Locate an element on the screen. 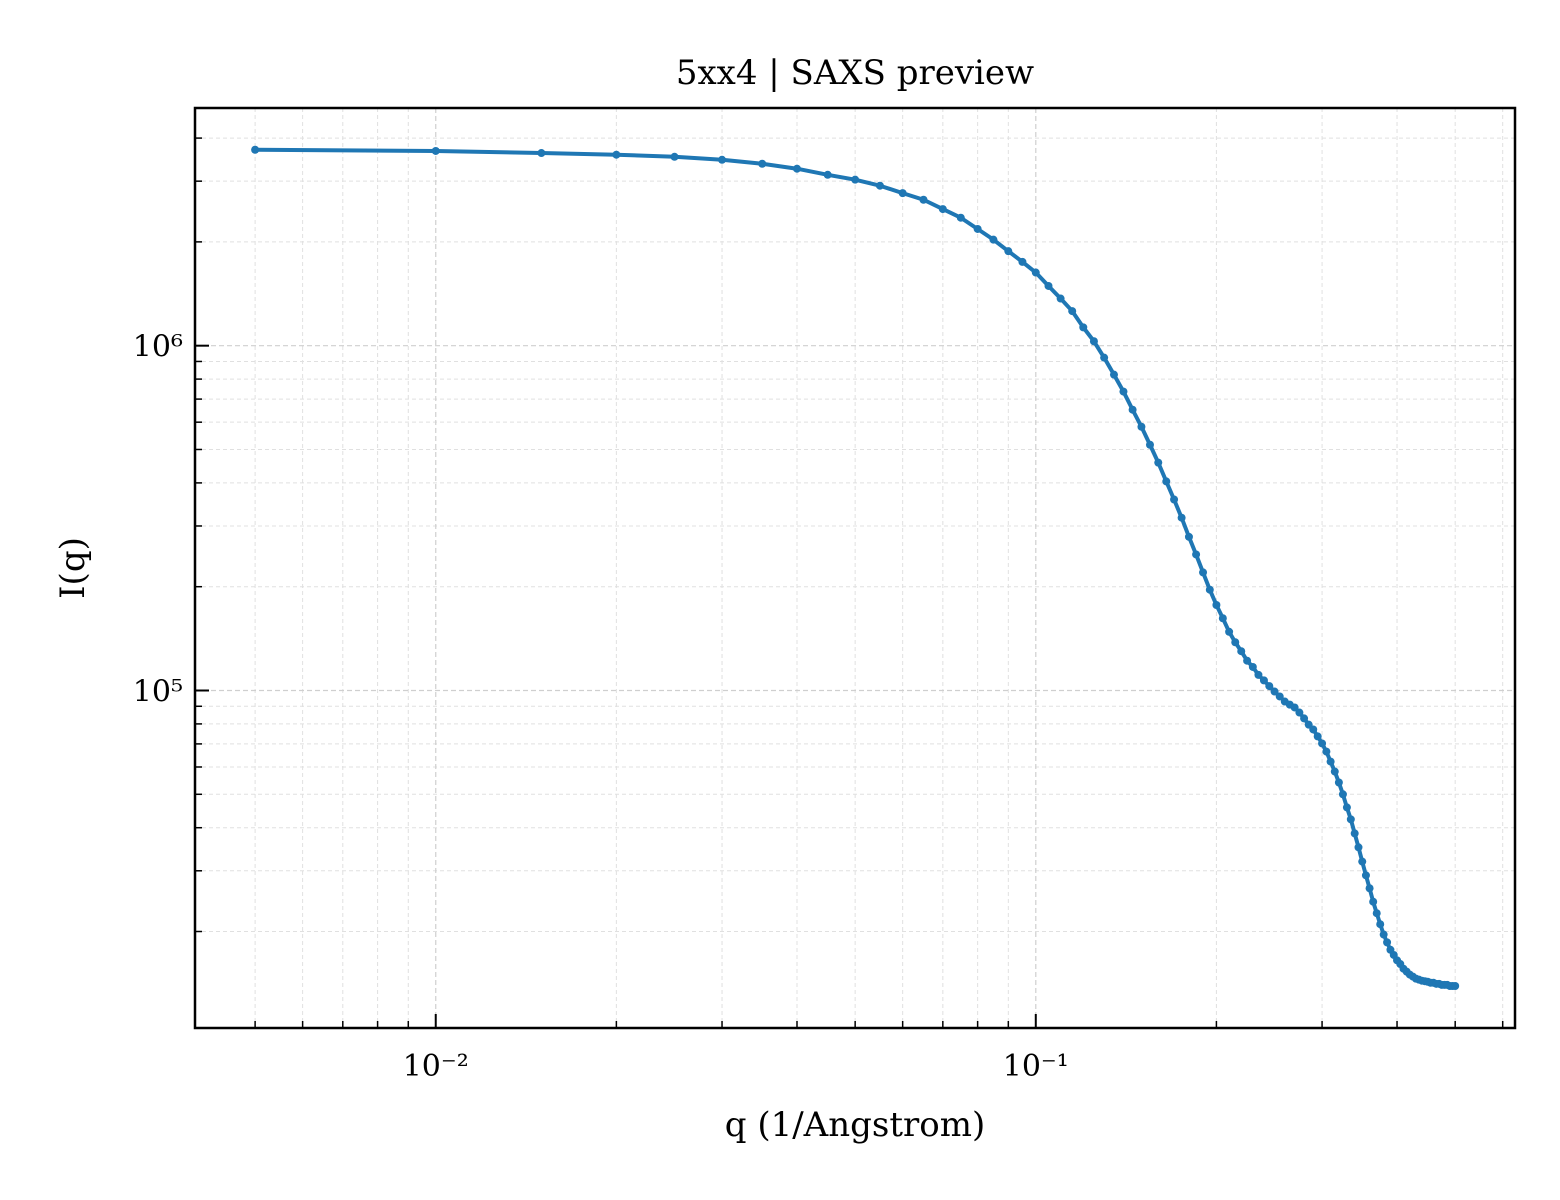 This screenshot has width=1560, height=1200. y-tick-label: 10⁵ is located at coordinates (158, 691).